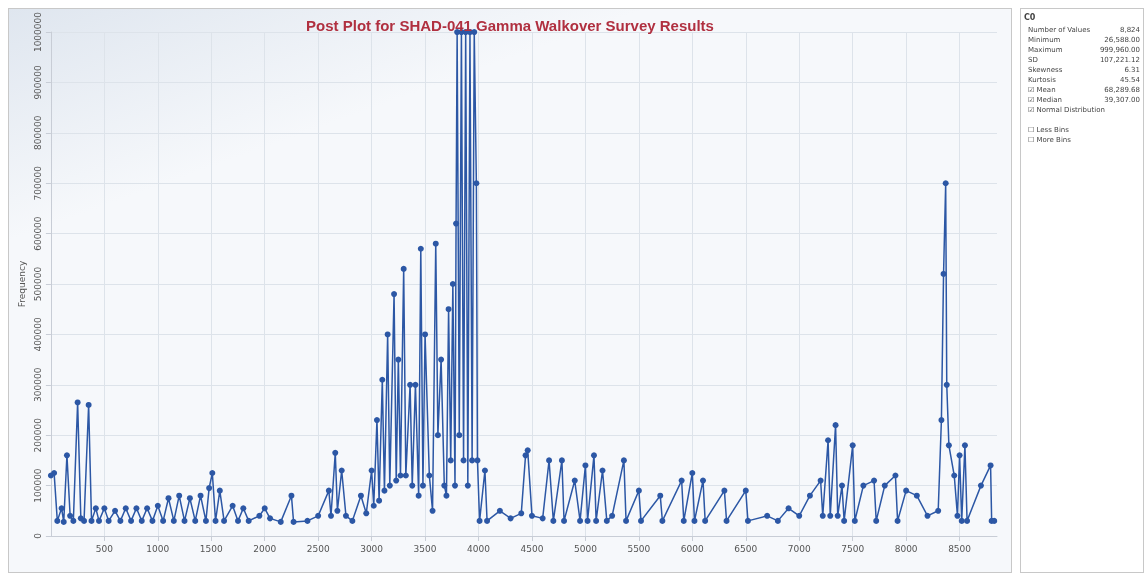  Describe the element at coordinates (38, 82) in the screenshot. I see `y-tick-label: 900000` at that location.